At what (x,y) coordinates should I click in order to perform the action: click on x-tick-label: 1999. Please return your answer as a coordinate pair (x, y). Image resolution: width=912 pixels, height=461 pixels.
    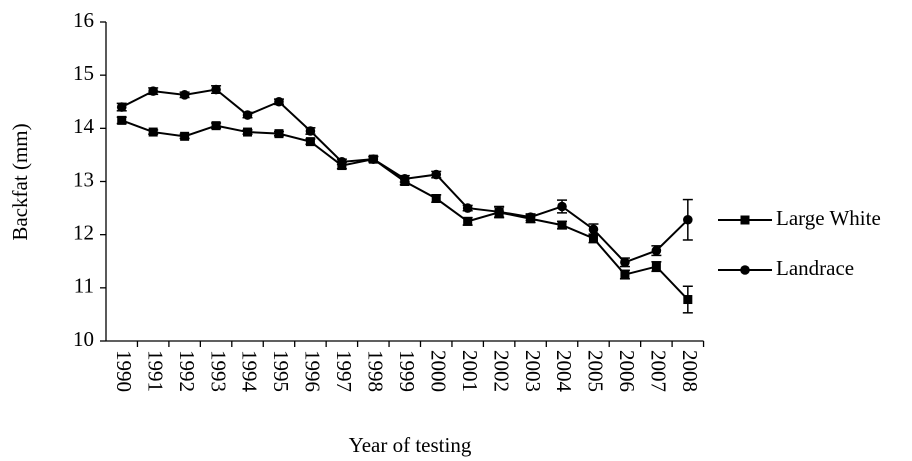
    Looking at the image, I should click on (407, 371).